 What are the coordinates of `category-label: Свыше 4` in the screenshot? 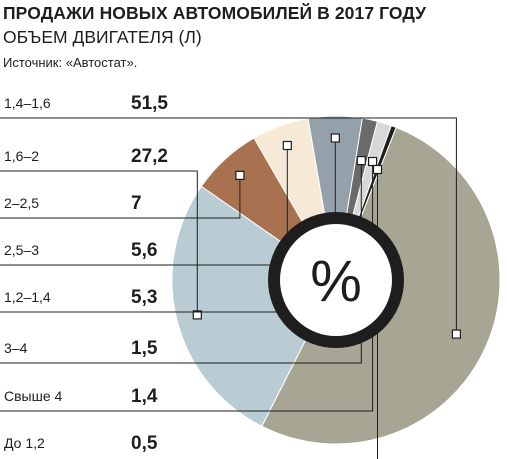 It's located at (33, 396).